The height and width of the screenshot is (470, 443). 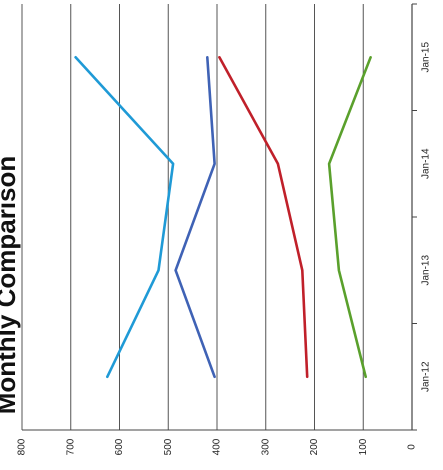 I want to click on value-tick-label: 0, so click(x=412, y=447).